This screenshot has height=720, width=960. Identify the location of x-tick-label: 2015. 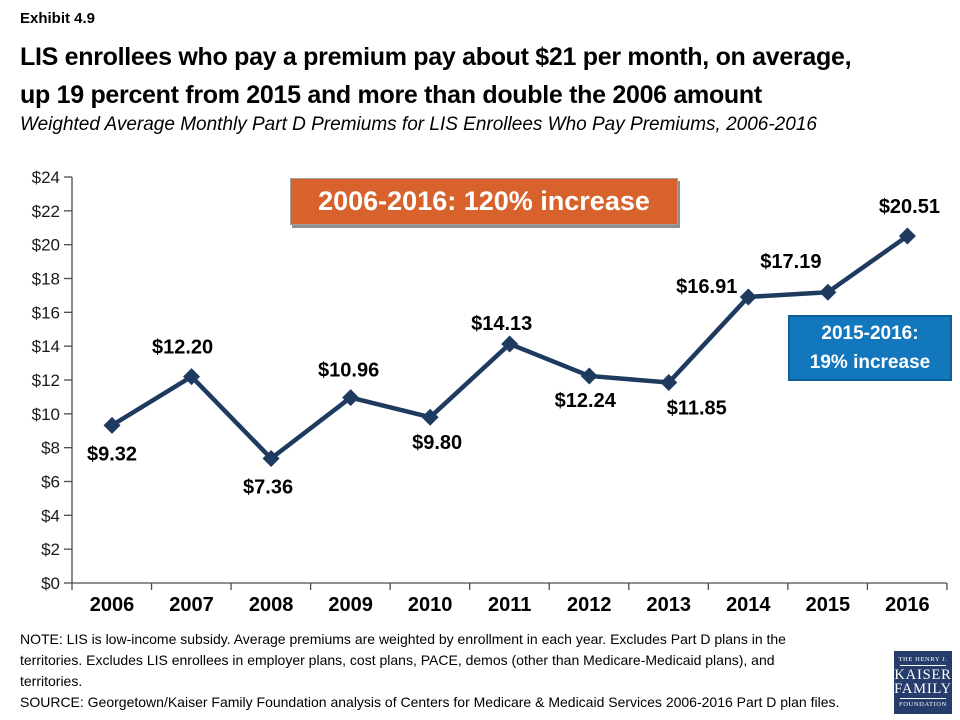
(828, 605).